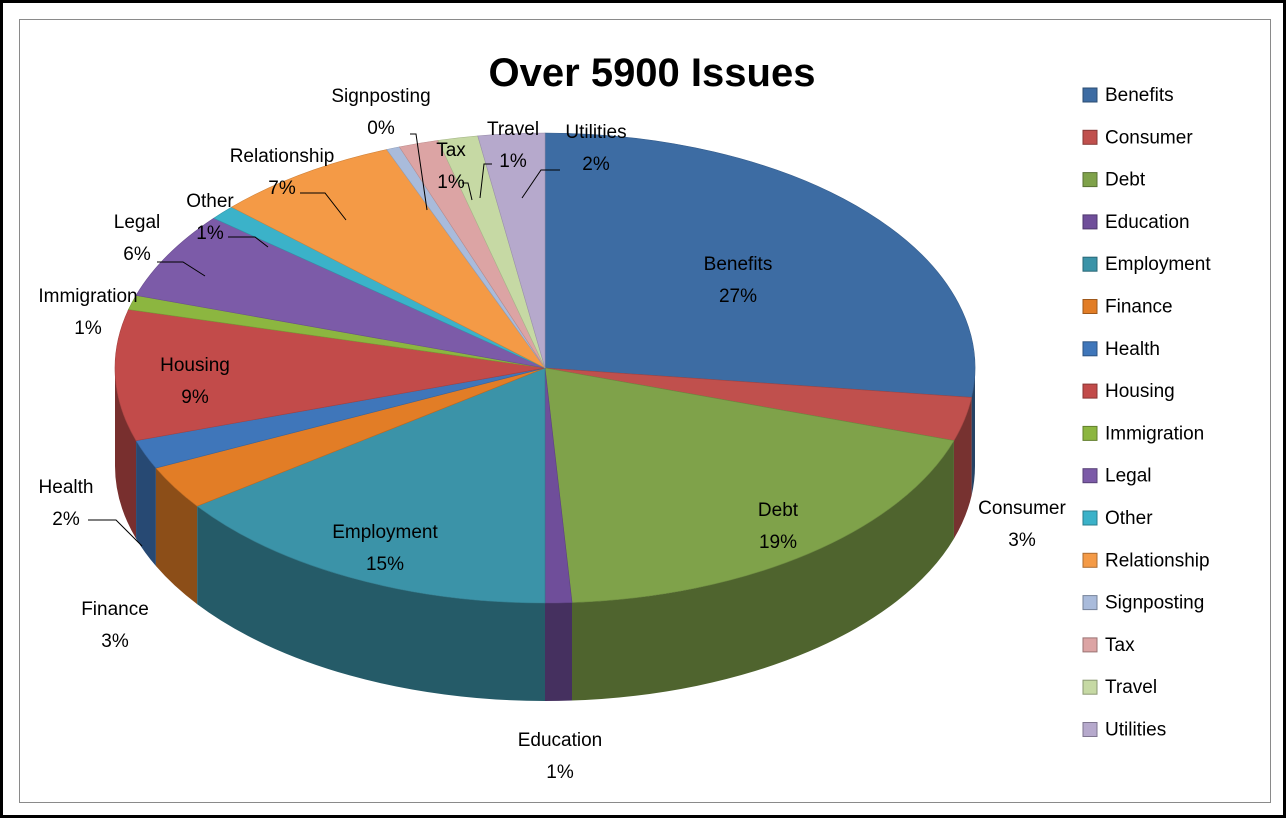 The width and height of the screenshot is (1286, 818). I want to click on legend-label-housing: Housing, so click(1140, 391).